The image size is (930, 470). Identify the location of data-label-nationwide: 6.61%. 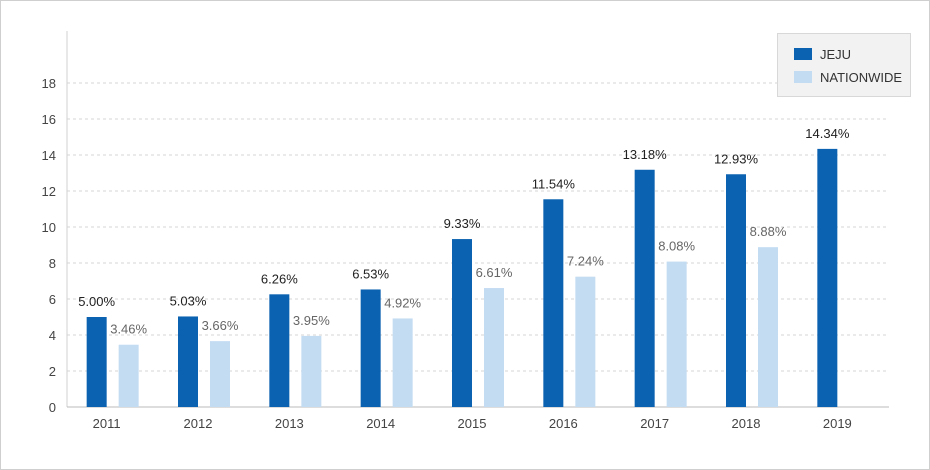
(494, 272).